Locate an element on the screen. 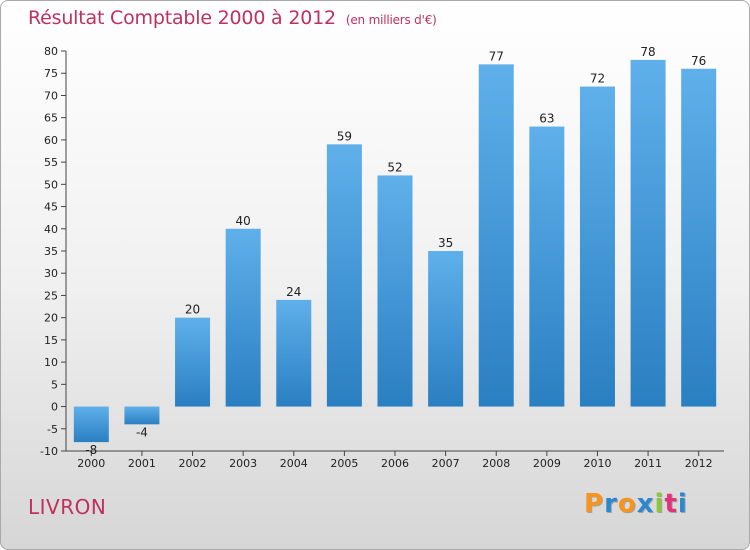 The width and height of the screenshot is (750, 550). y-tick-label: -5 is located at coordinates (52, 429).